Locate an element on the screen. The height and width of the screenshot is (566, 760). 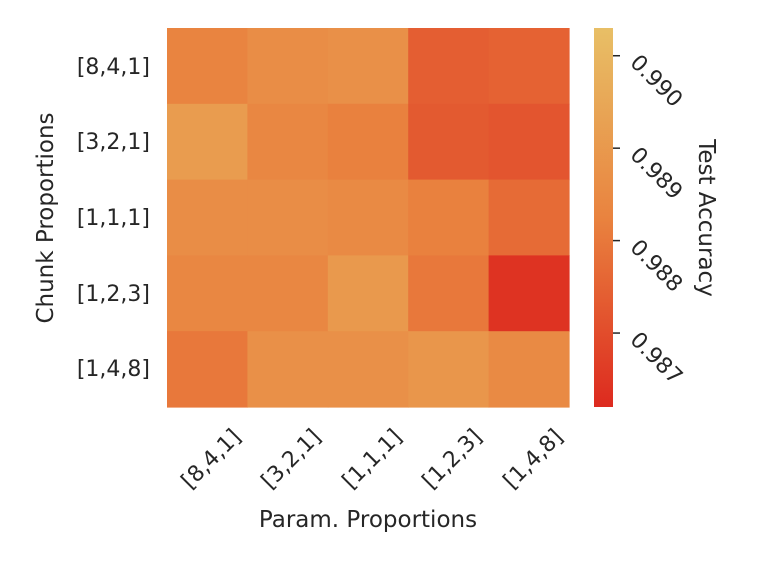
y-tick-label: [1,4,8] is located at coordinates (113, 369).